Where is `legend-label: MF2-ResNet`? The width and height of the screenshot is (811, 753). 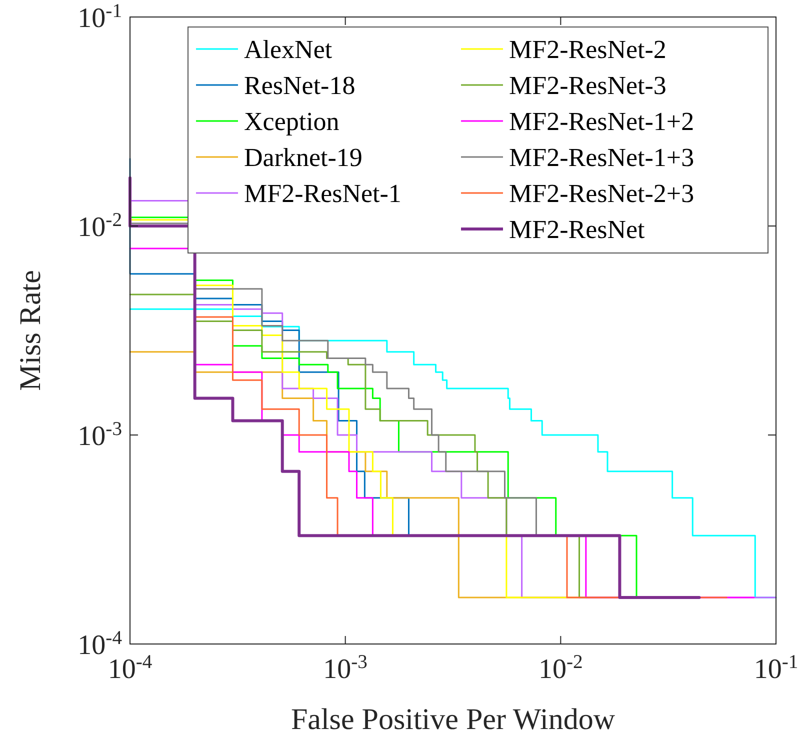
legend-label: MF2-ResNet is located at coordinates (577, 229).